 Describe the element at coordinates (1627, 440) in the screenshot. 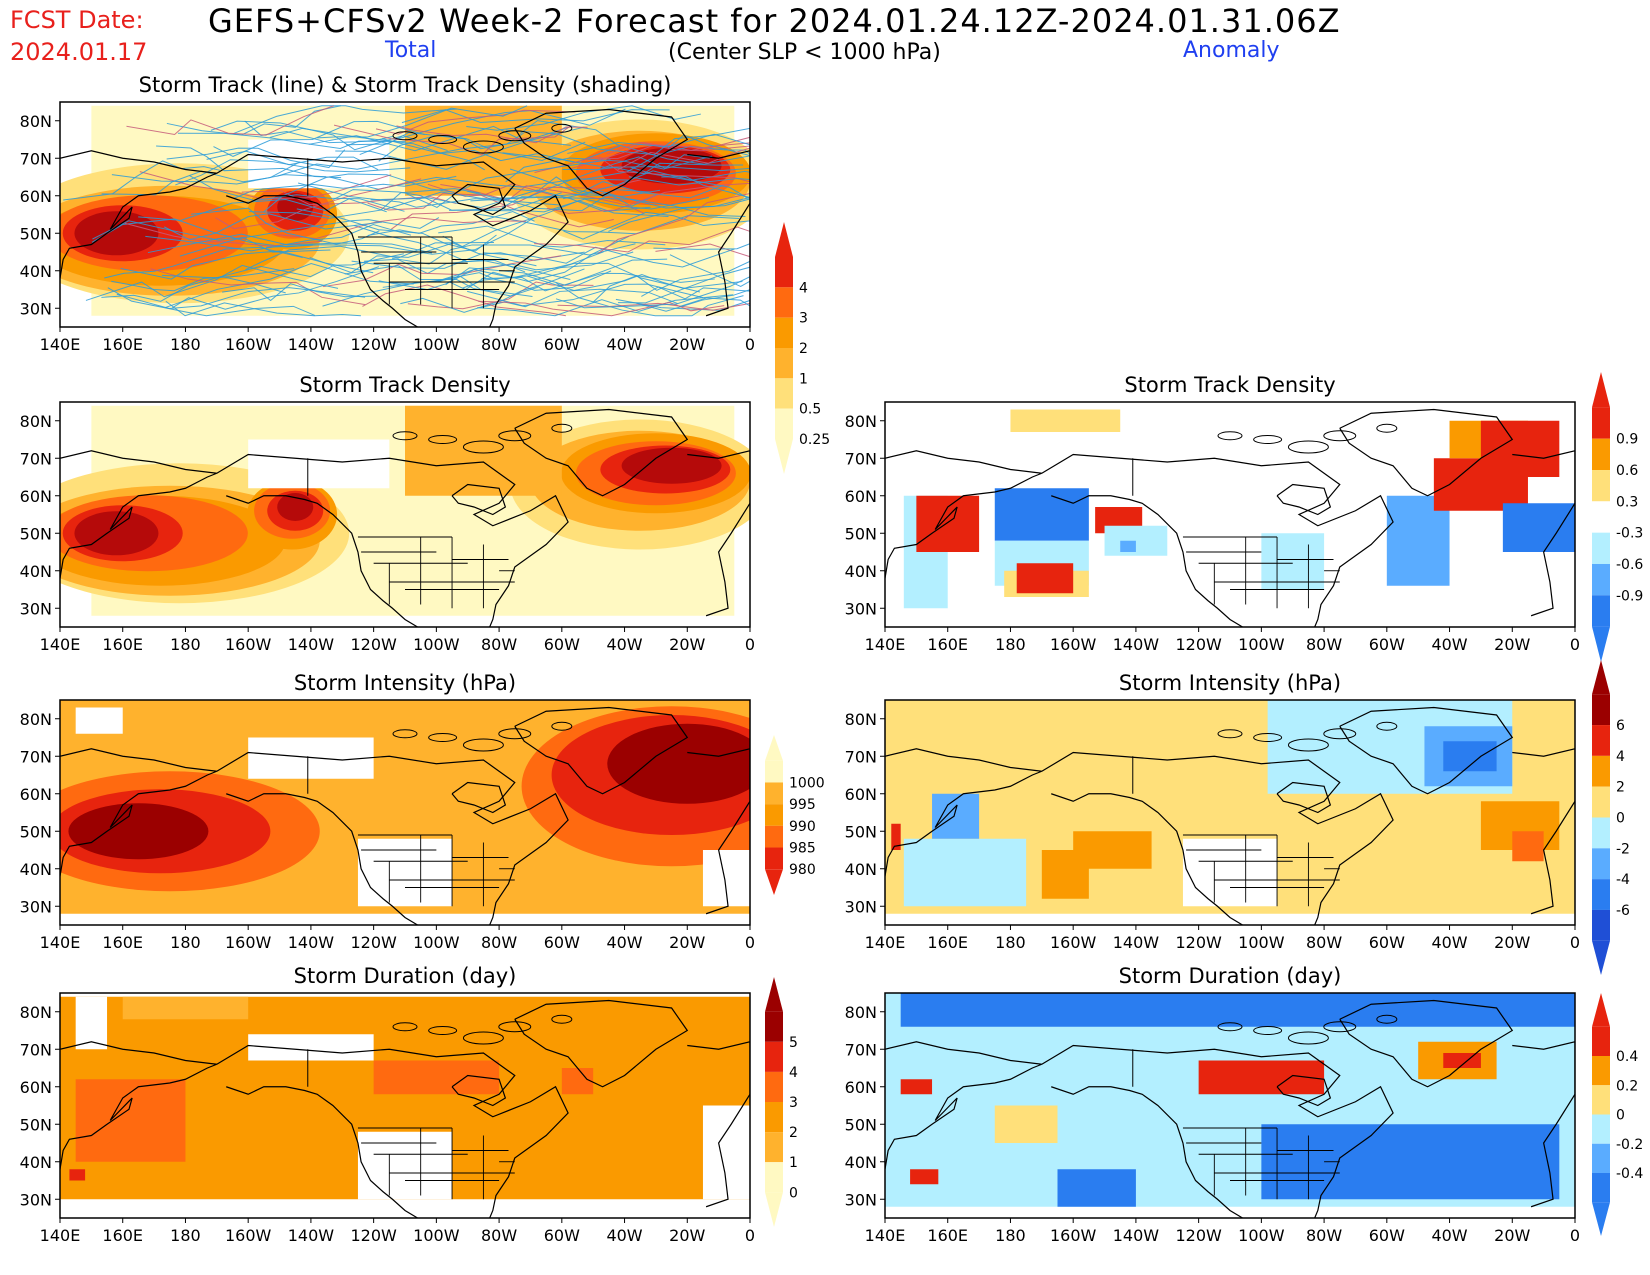

I see `colorbar-label: 0.9` at that location.